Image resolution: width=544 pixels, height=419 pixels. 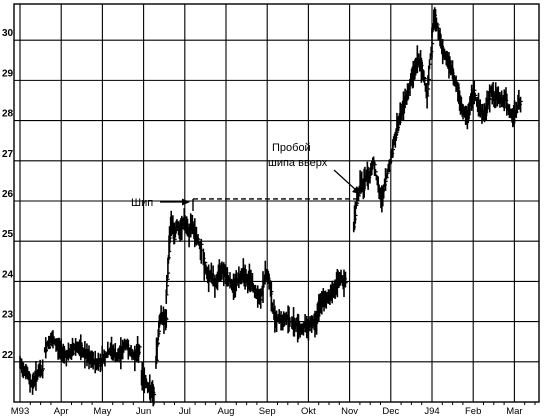 What do you see at coordinates (186, 202) in the screenshot?
I see `spike-arrowhead` at bounding box center [186, 202].